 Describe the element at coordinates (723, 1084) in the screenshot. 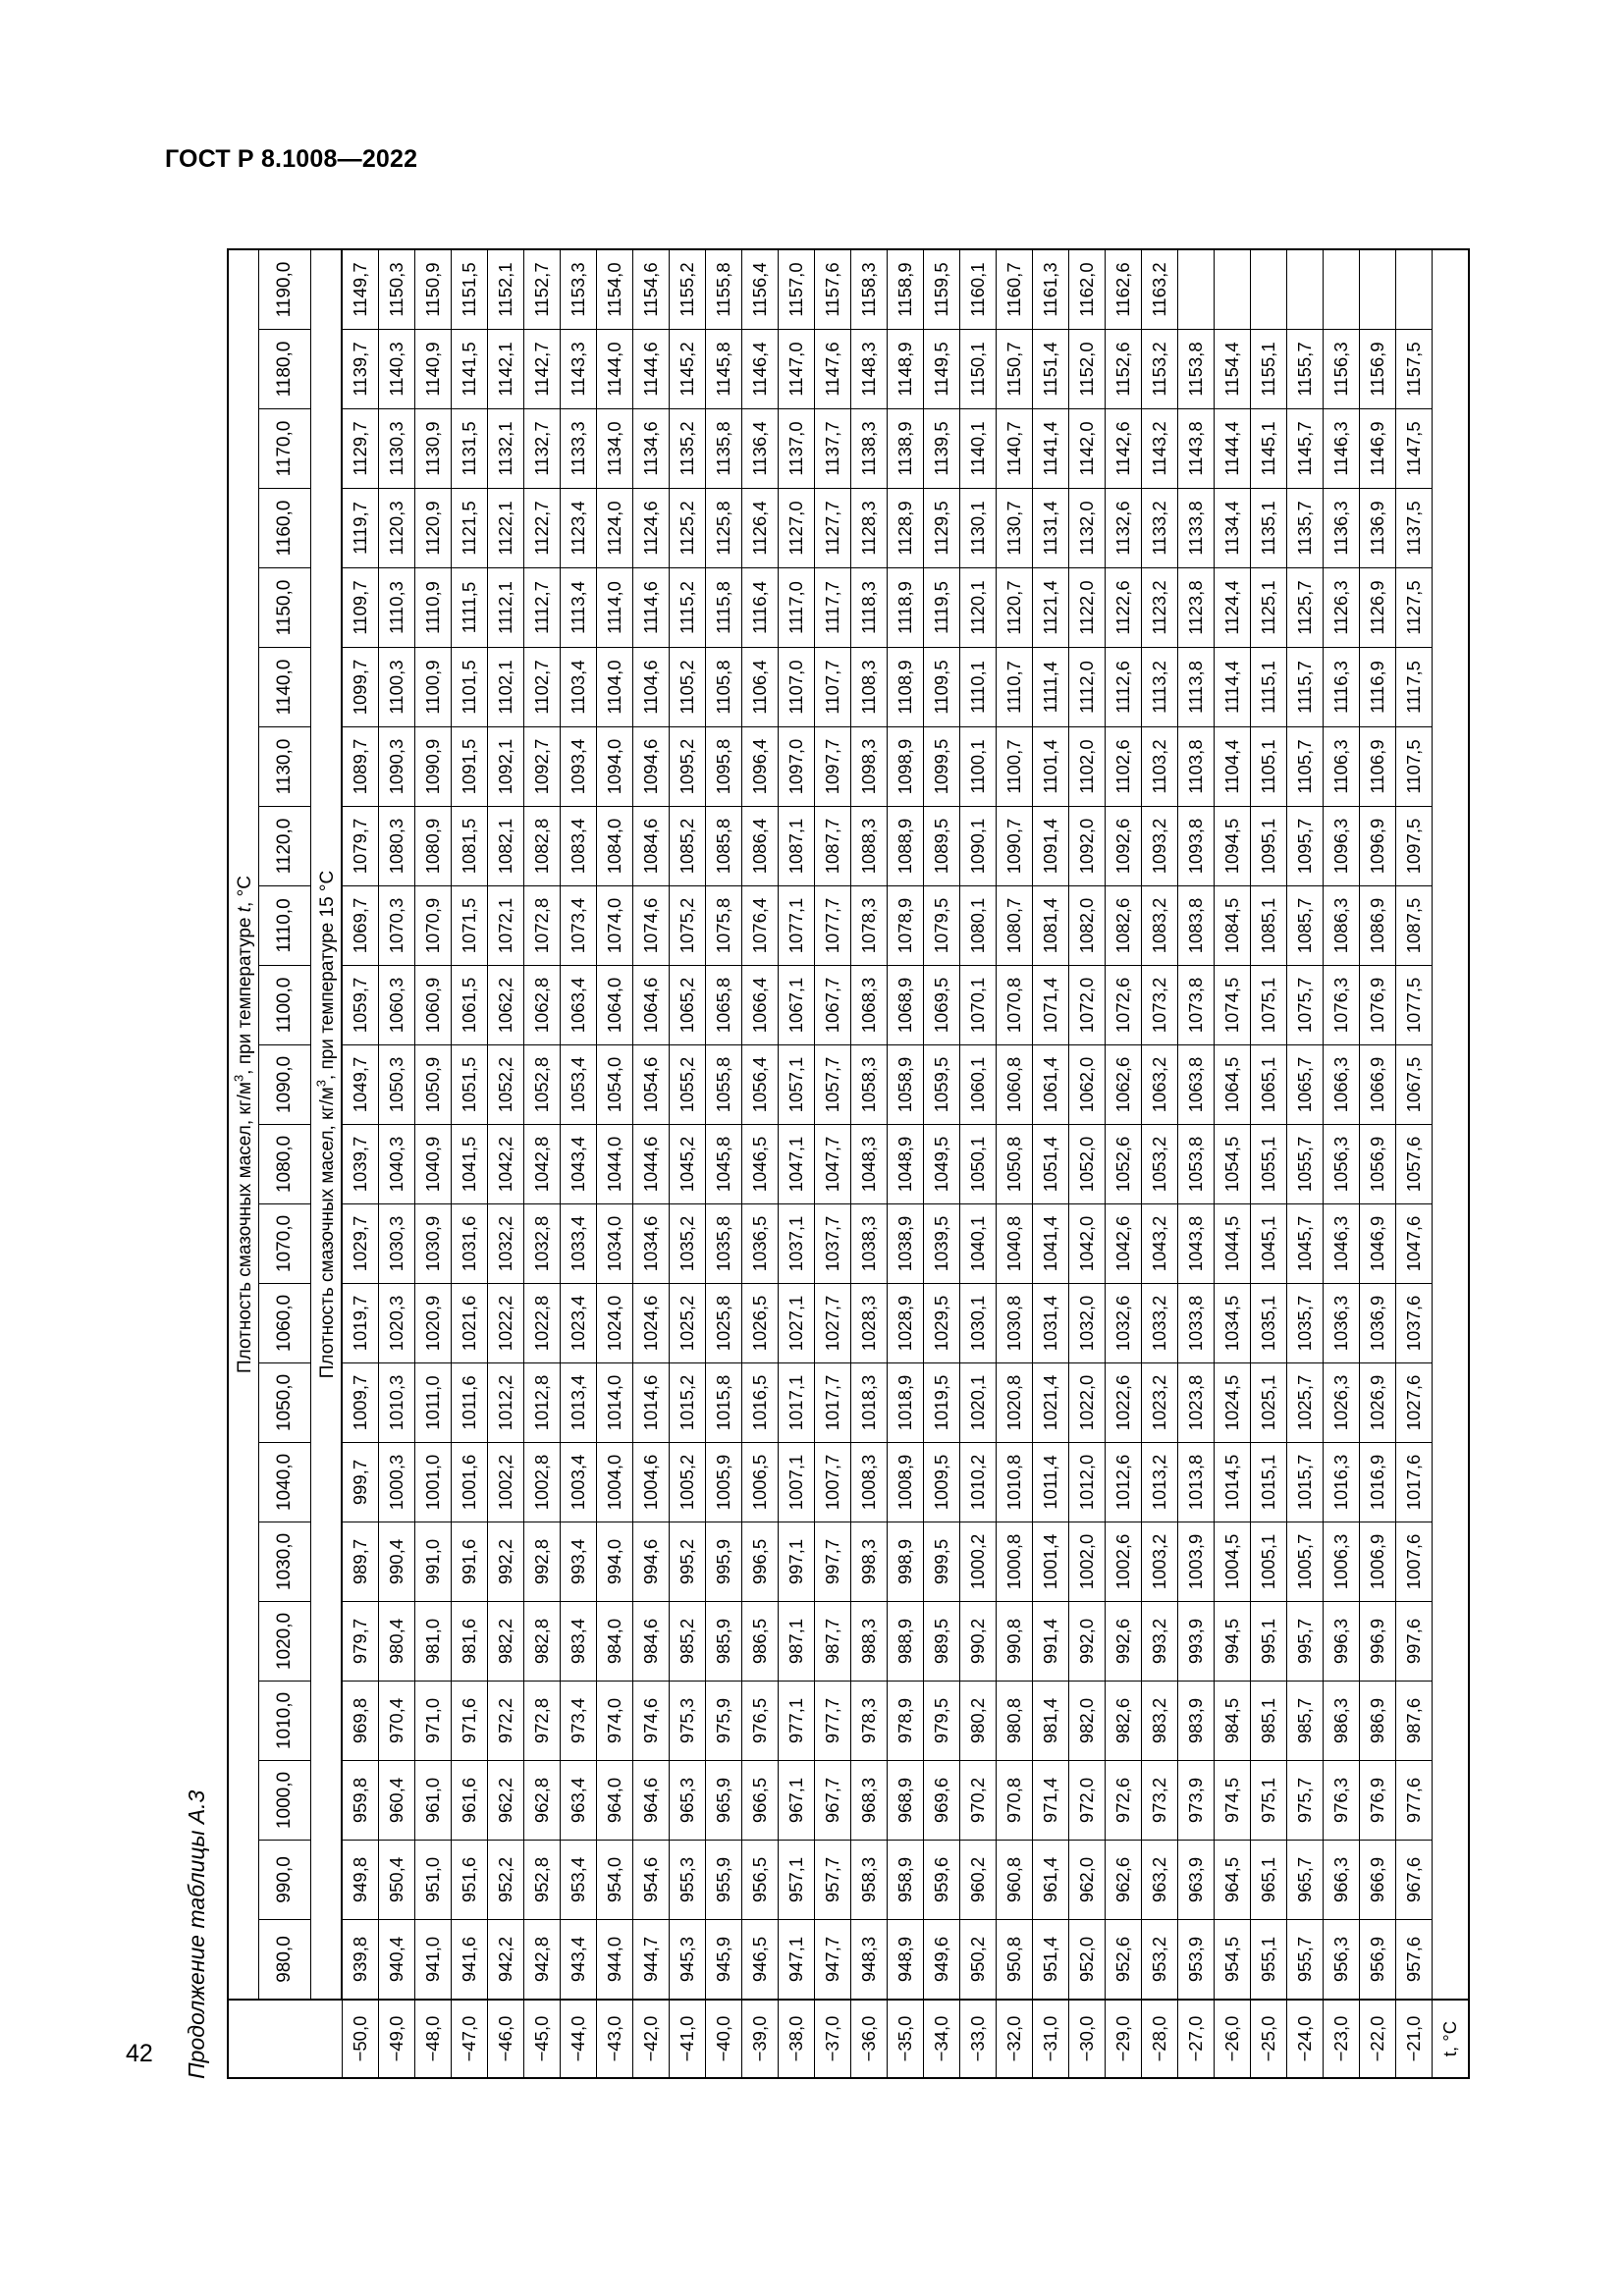

I see `density-cell: 1055,8` at that location.